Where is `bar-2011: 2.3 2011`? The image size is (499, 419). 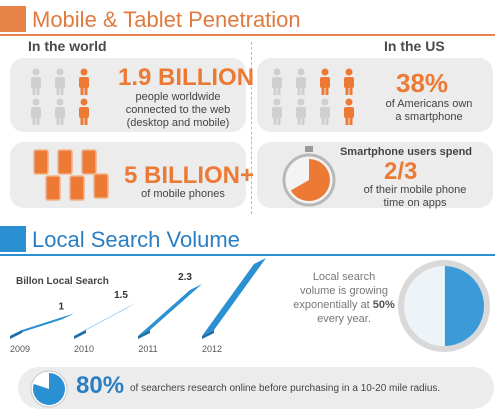 bar-2011: 2.3 2011 is located at coordinates (170, 313).